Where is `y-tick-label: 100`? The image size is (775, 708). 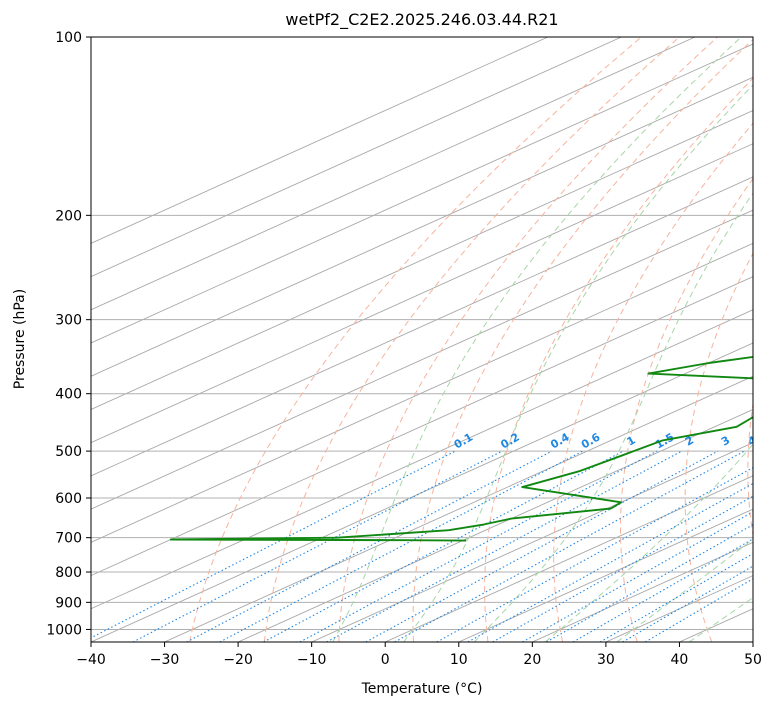 y-tick-label: 100 is located at coordinates (68, 38).